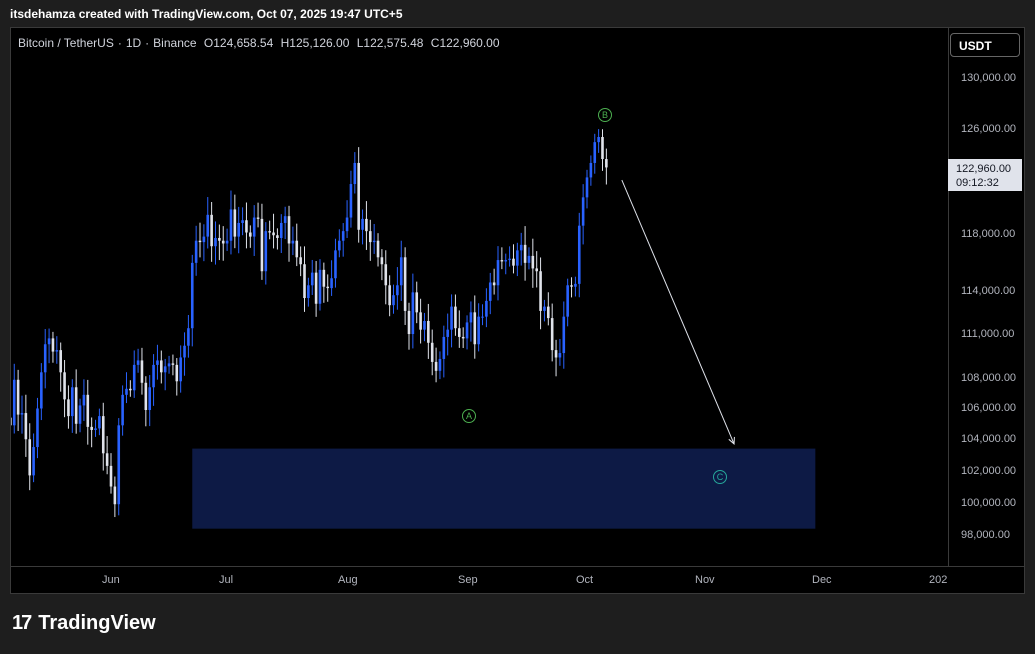 Image resolution: width=1035 pixels, height=654 pixels. I want to click on currency-selector: USDT, so click(985, 45).